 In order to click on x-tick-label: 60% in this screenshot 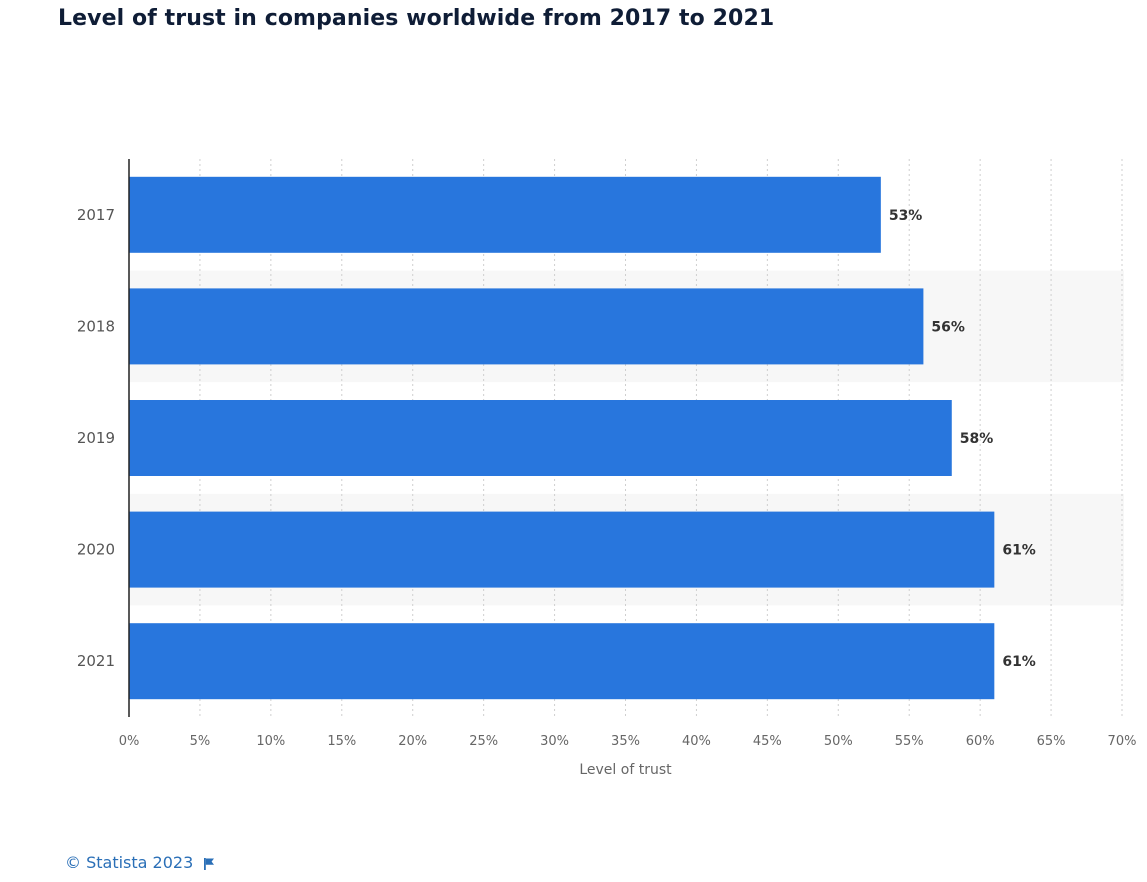, I will do `click(980, 741)`.